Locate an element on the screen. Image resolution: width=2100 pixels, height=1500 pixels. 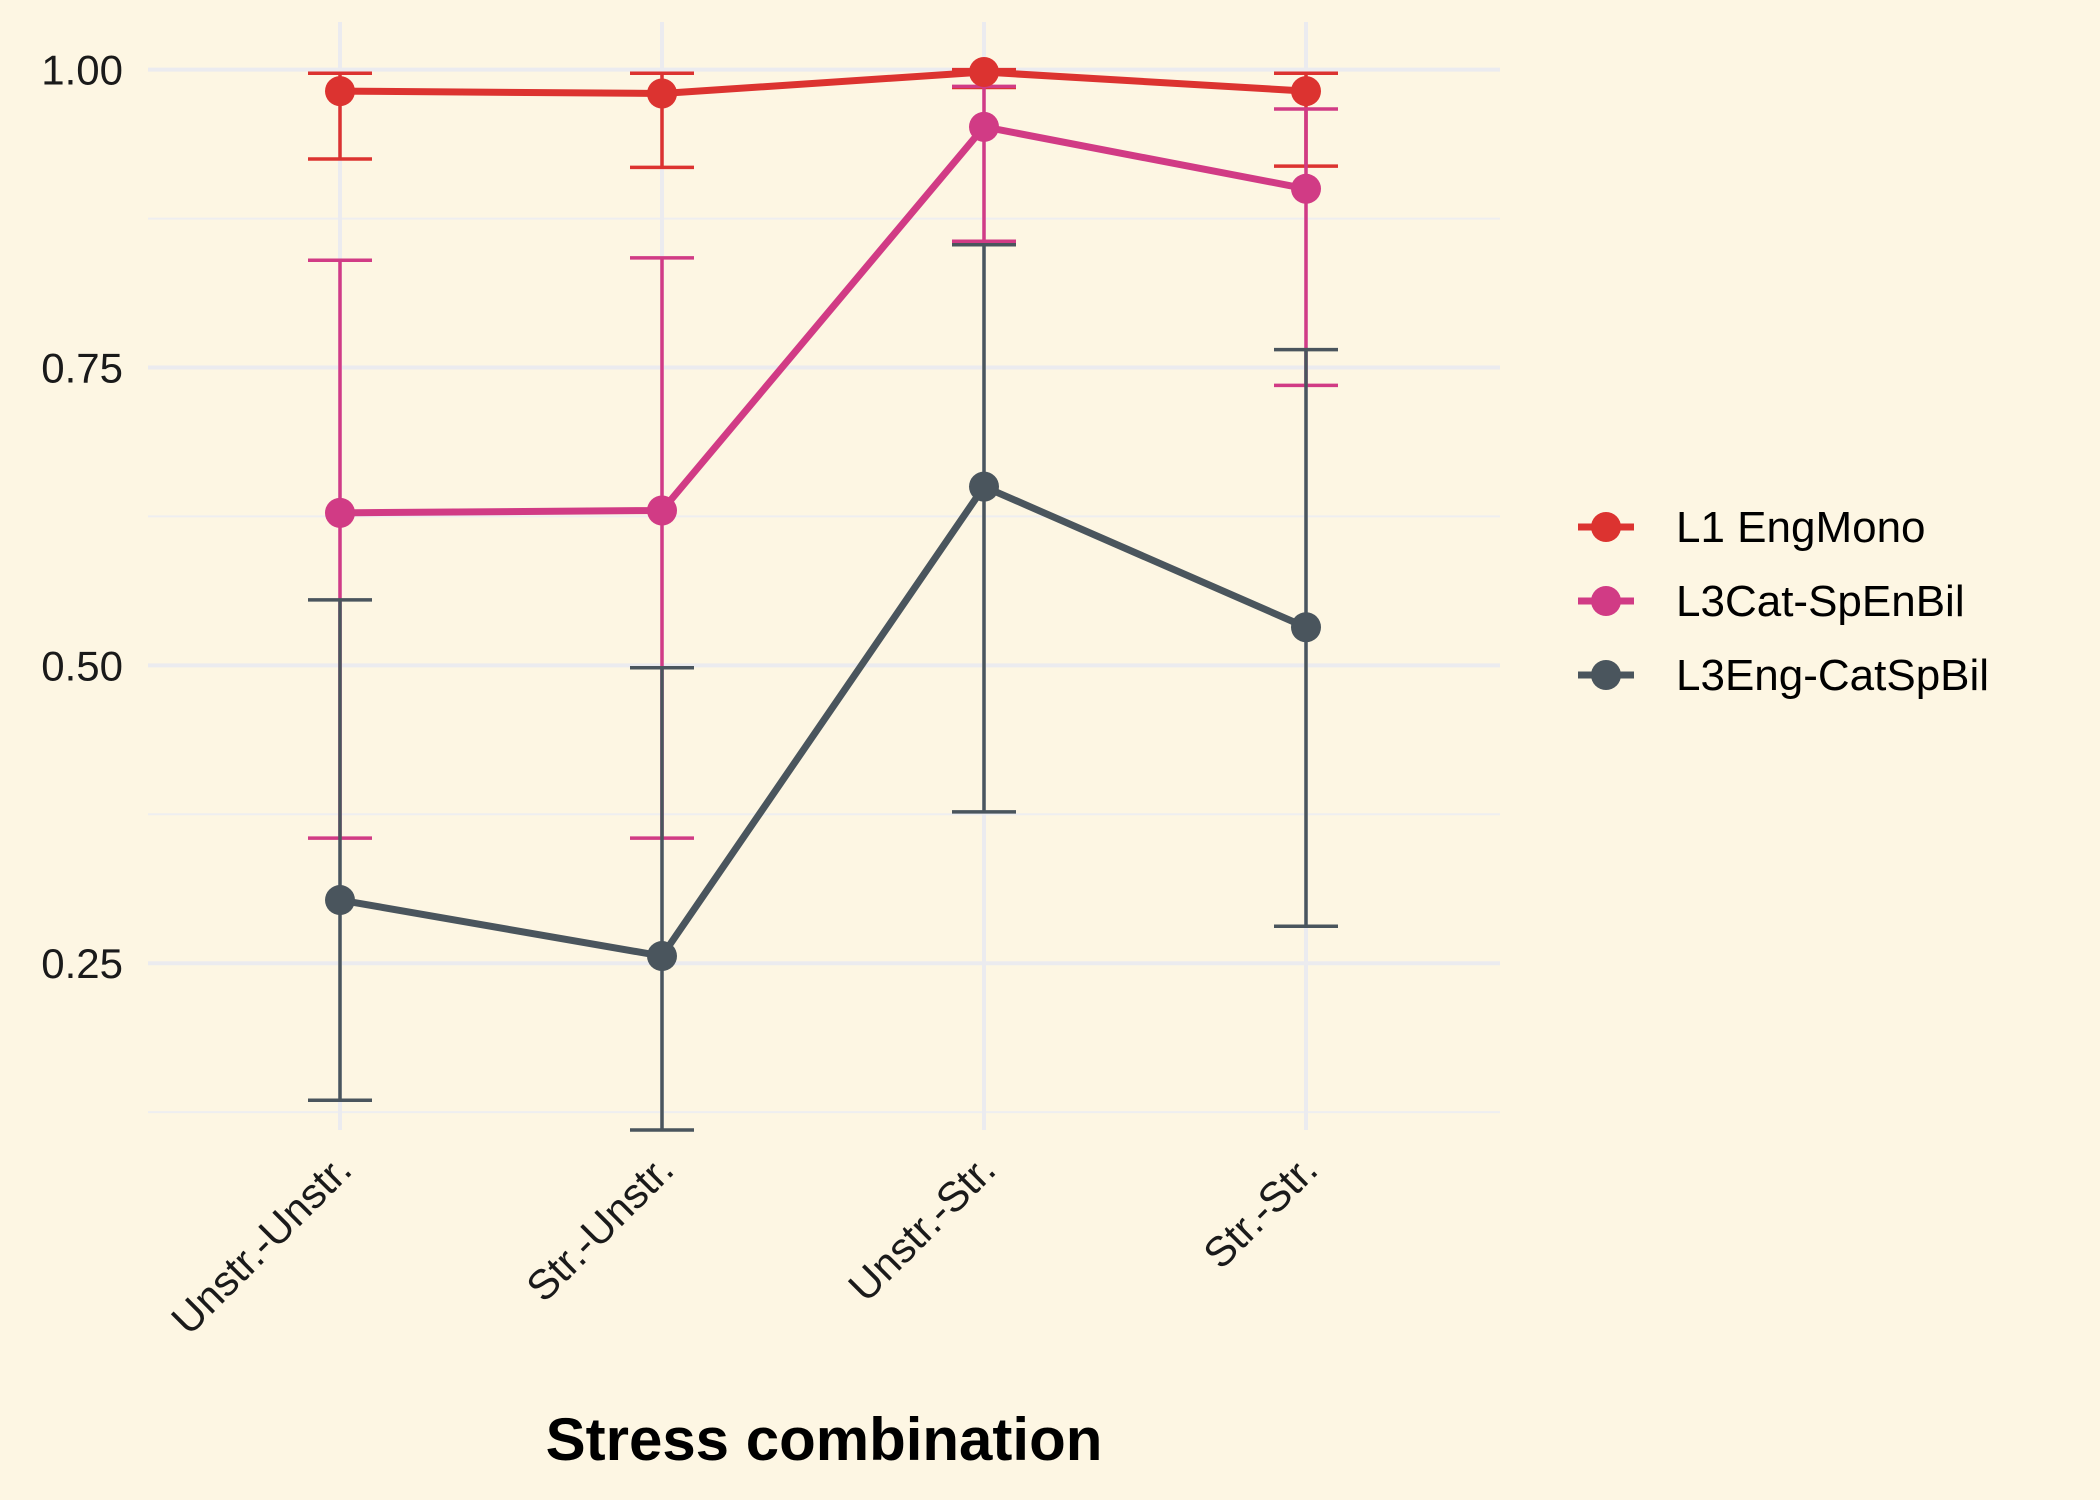
x-tick-label: Unstr.-Str. is located at coordinates (921, 1227).